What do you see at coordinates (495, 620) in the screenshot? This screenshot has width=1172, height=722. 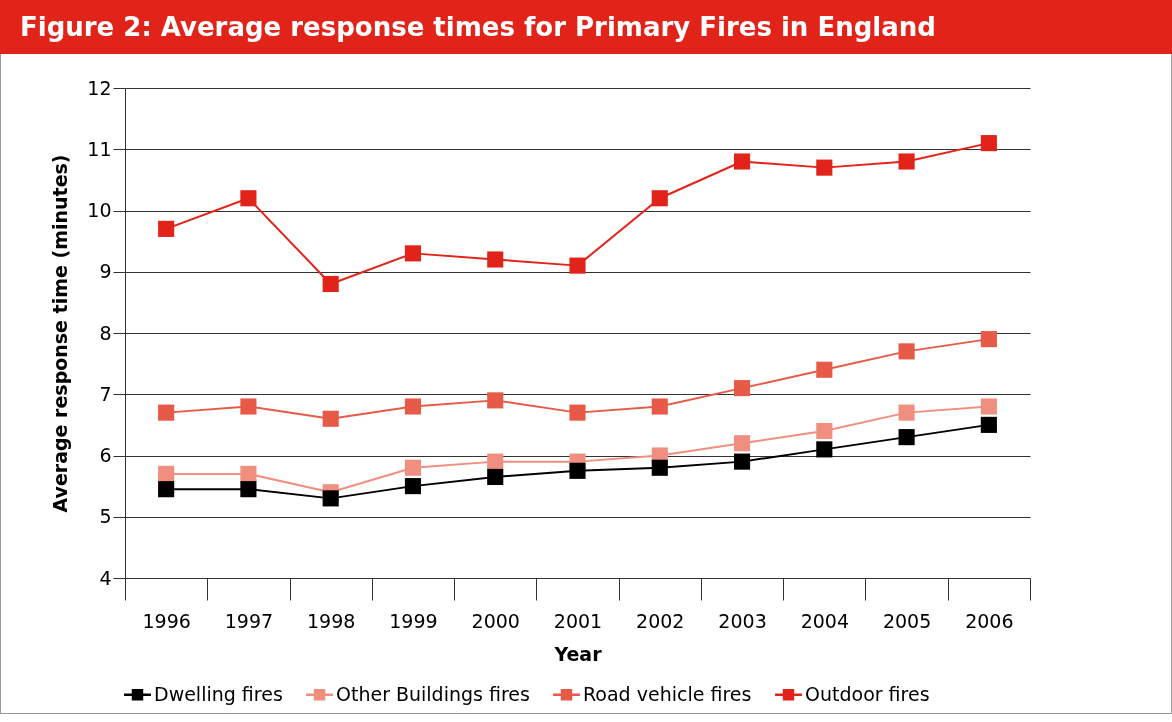 I see `x-tick-label: 2000` at bounding box center [495, 620].